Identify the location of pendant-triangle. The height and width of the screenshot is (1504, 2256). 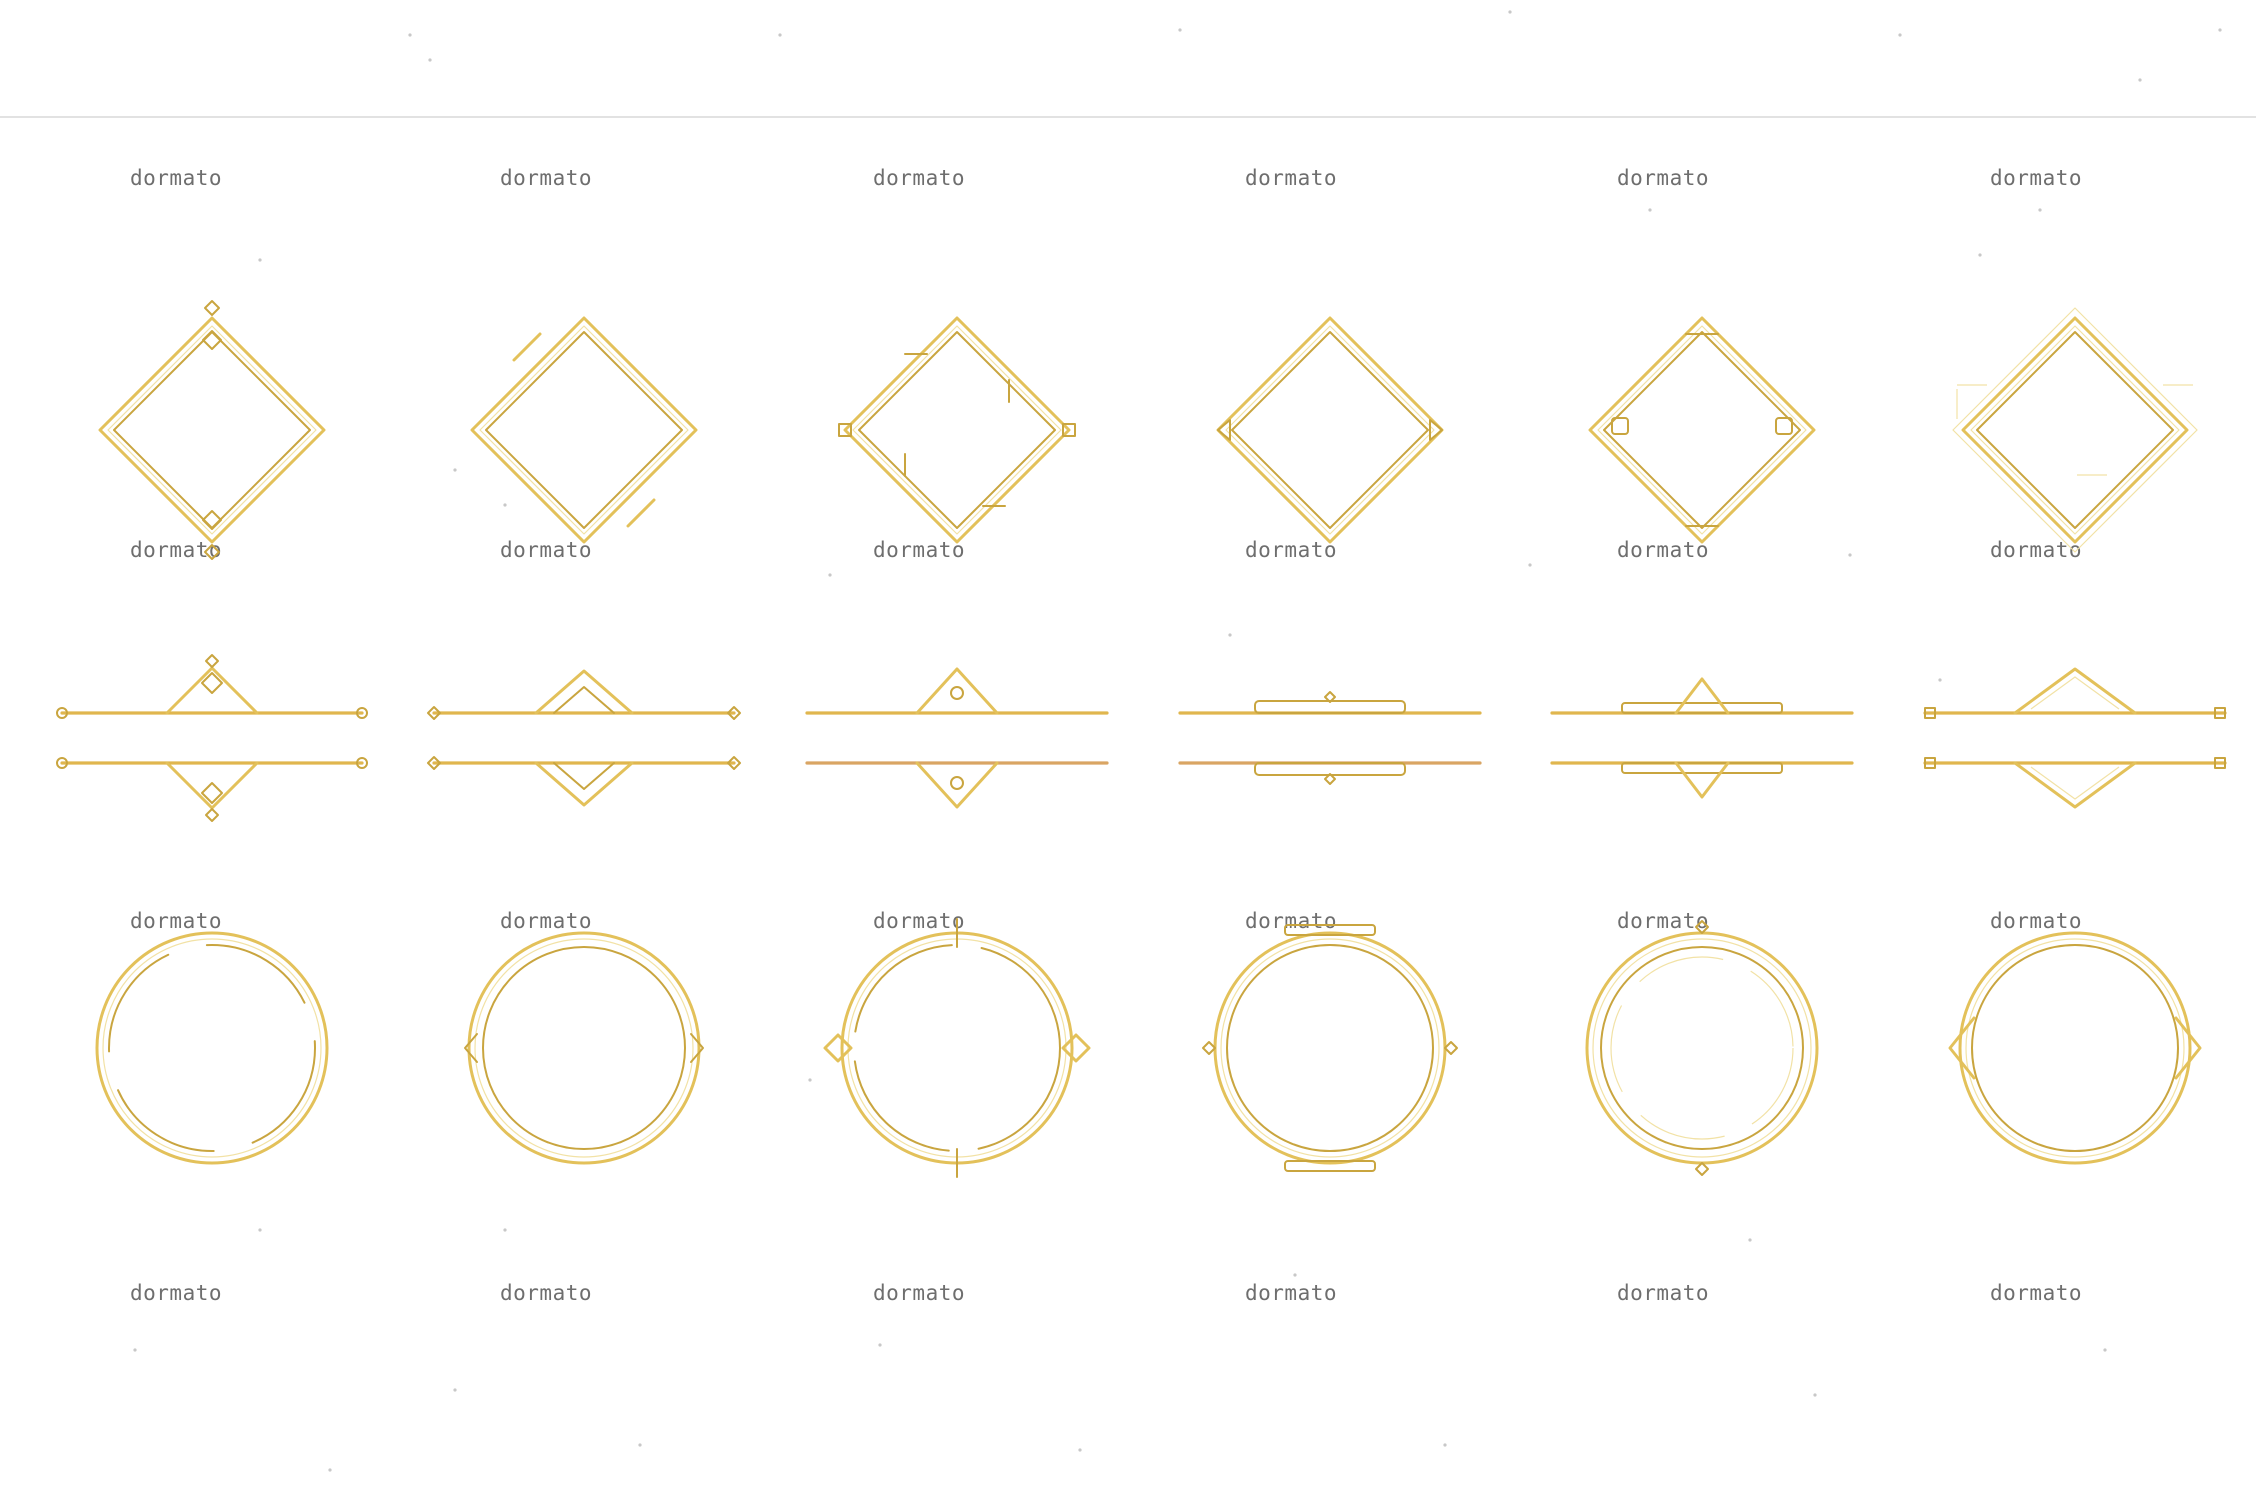
(957, 785).